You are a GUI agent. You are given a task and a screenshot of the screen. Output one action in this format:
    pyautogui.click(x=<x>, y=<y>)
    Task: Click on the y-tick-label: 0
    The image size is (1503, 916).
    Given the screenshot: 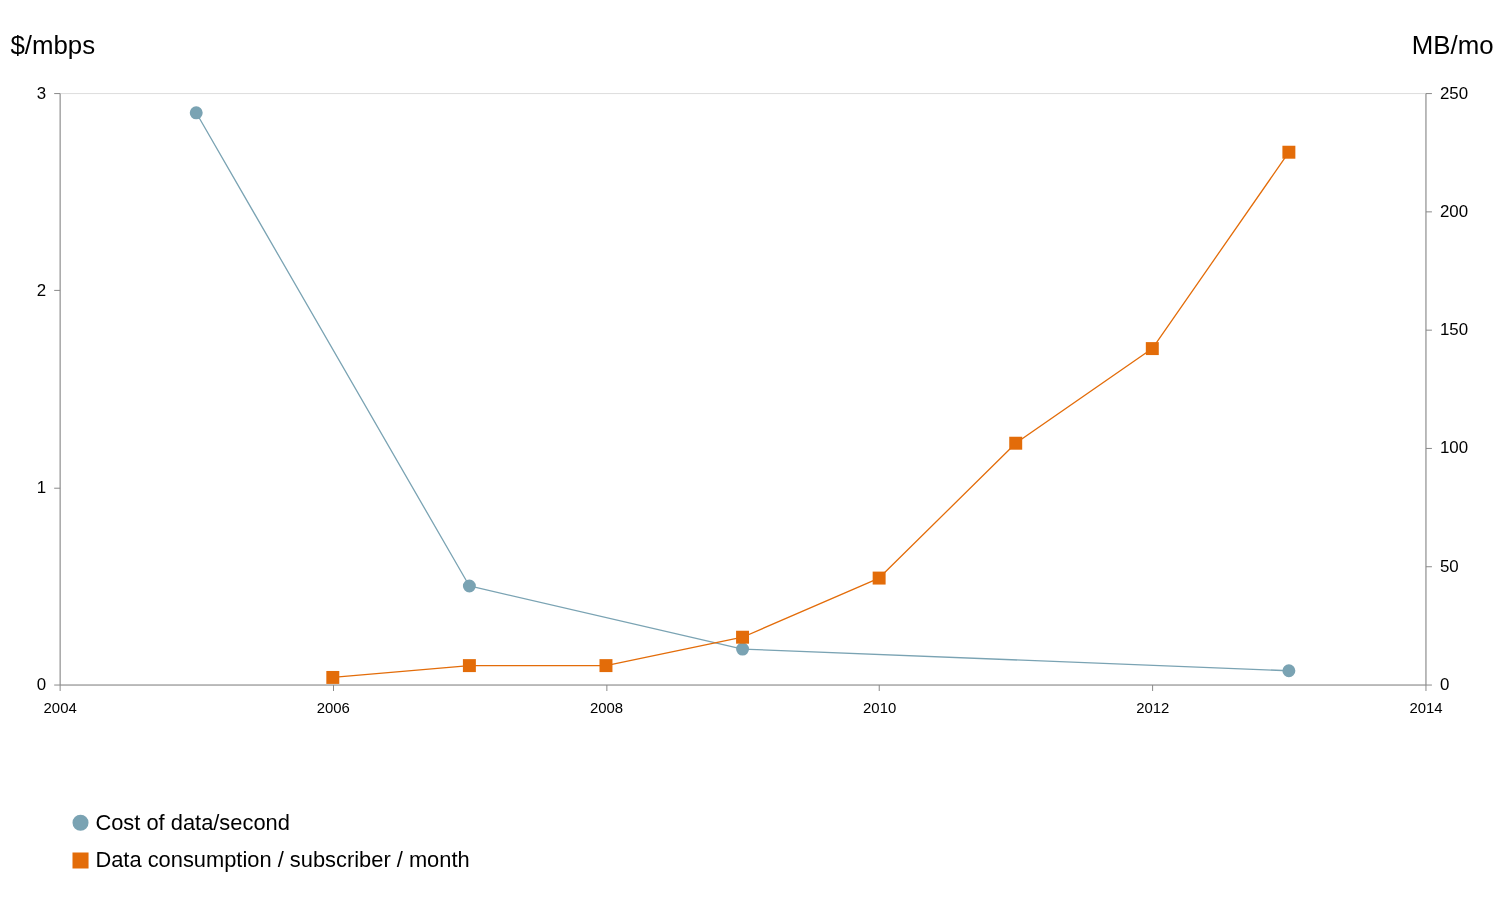 What is the action you would take?
    pyautogui.click(x=41, y=684)
    